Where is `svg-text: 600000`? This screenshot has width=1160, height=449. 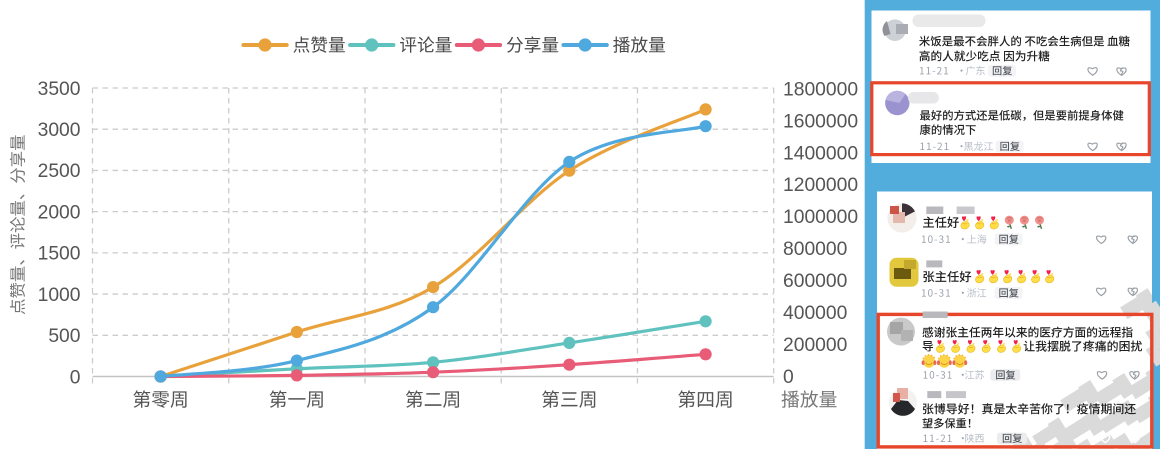 svg-text: 600000 is located at coordinates (815, 281).